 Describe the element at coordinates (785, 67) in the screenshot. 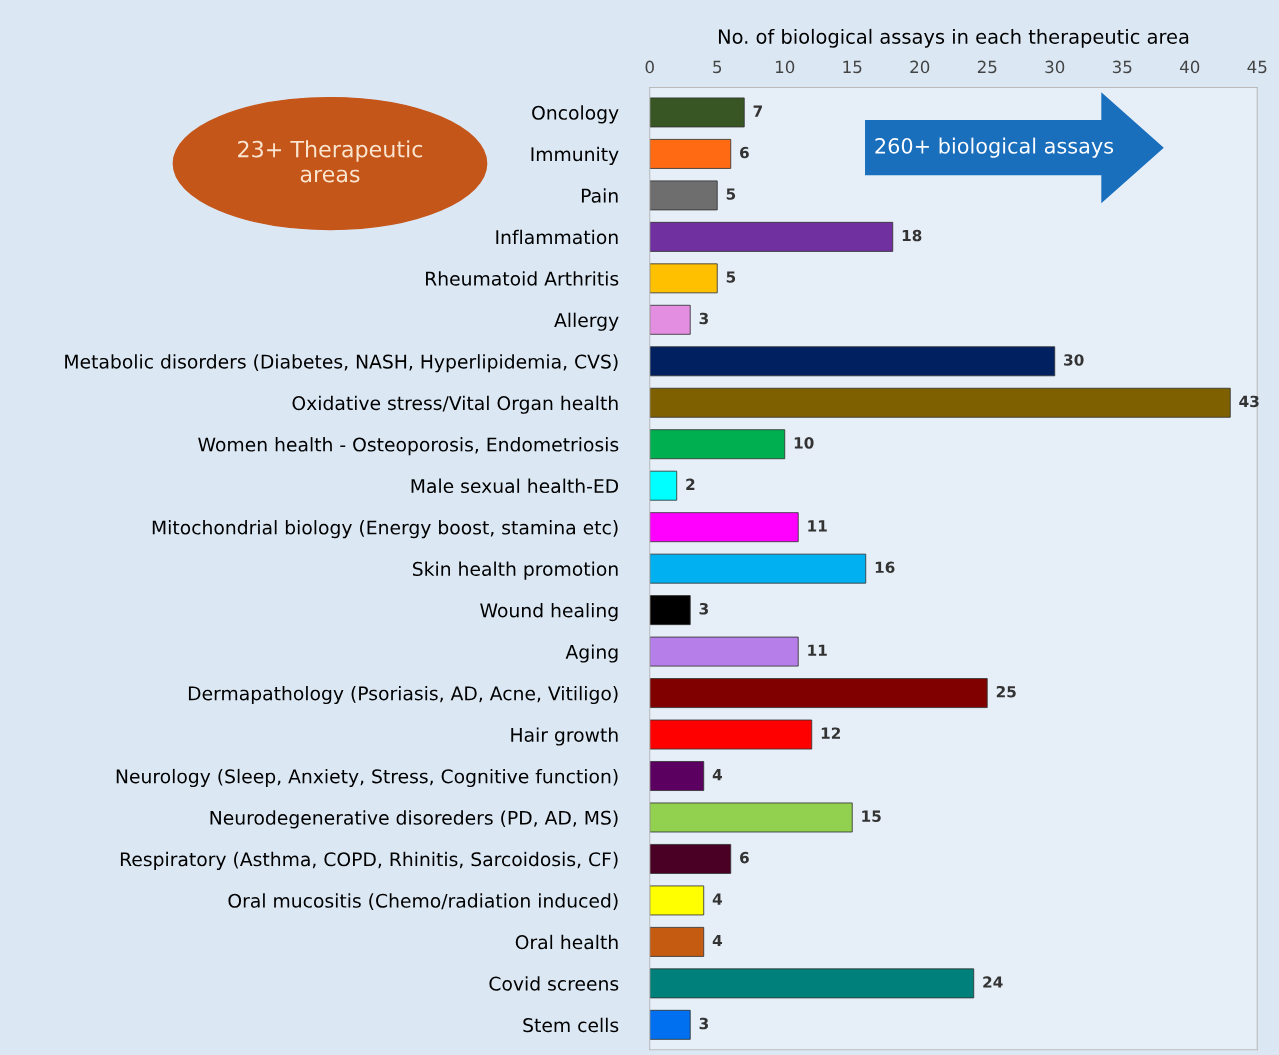

I see `x-tick-label: 10` at that location.